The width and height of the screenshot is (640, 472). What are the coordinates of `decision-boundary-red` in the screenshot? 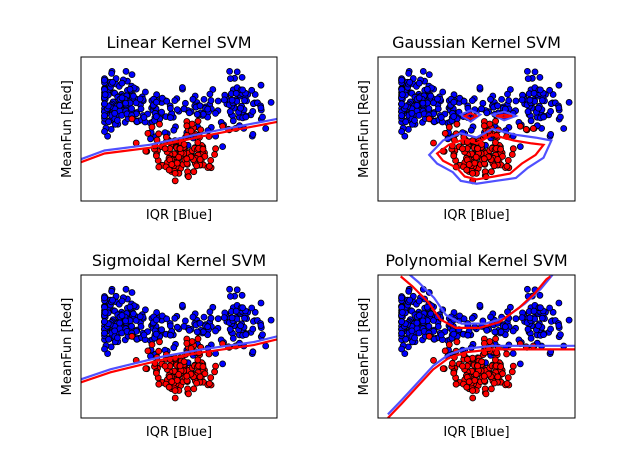 It's located at (490, 157).